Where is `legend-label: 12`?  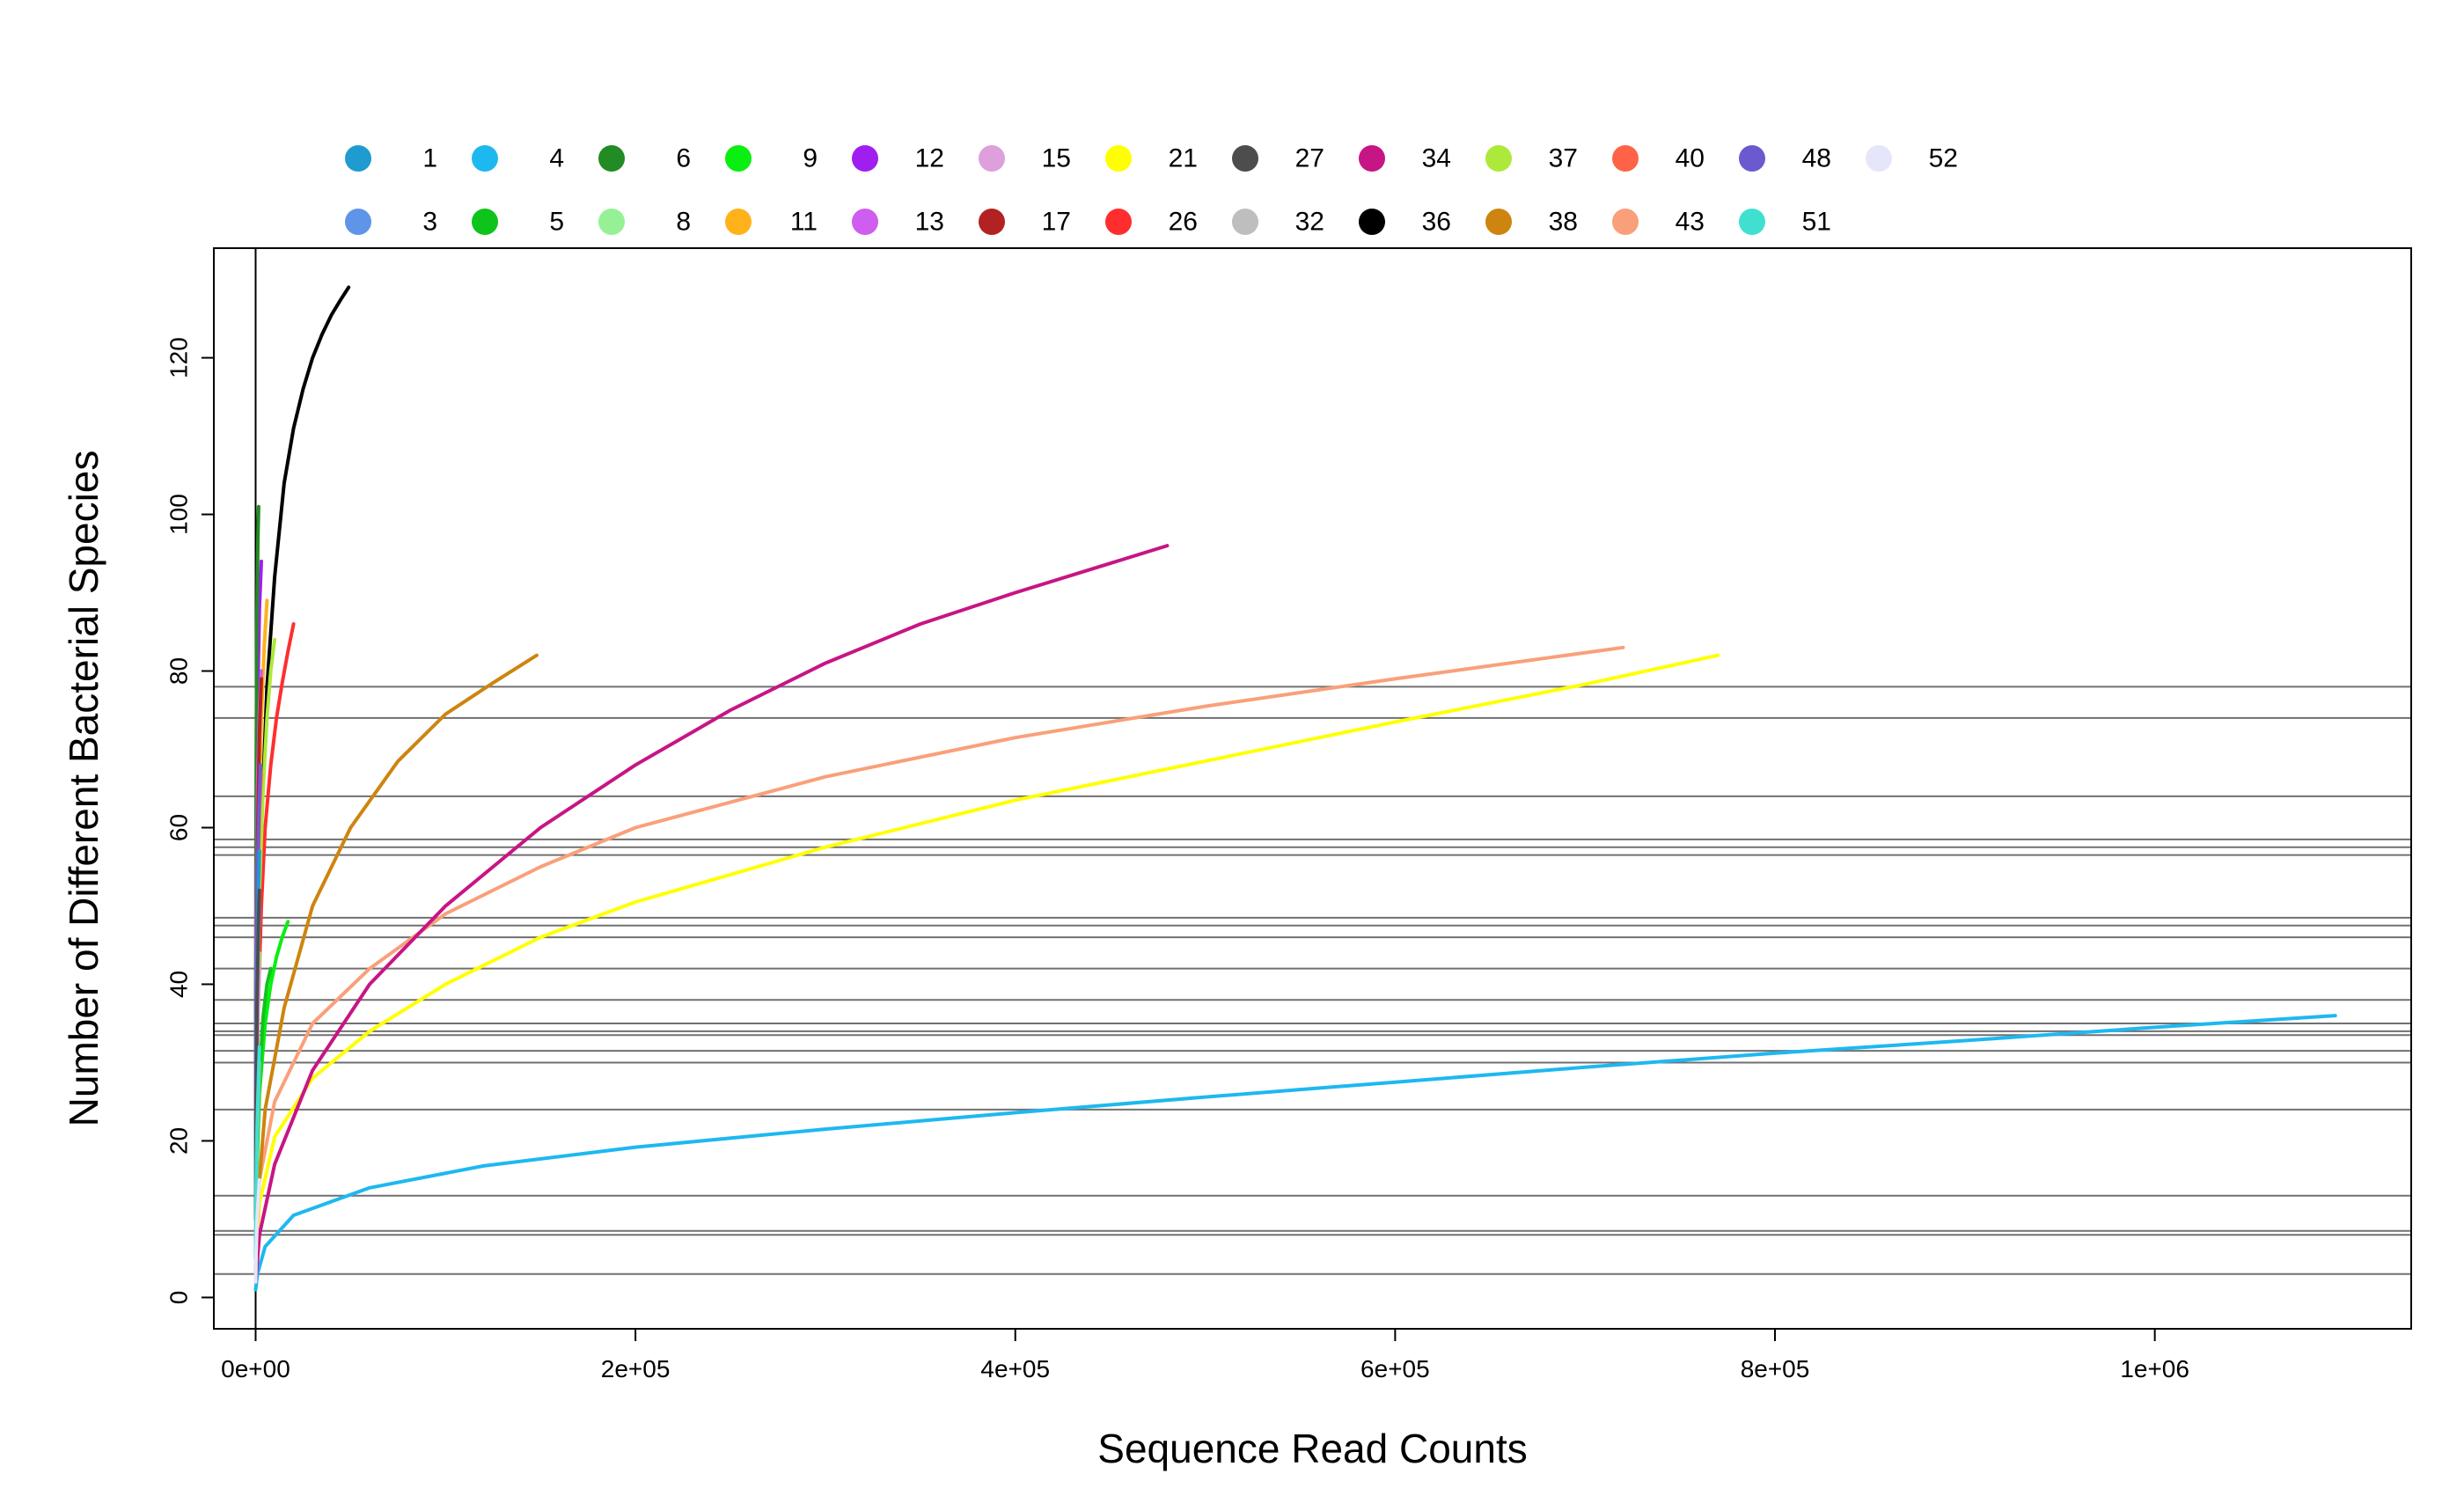 legend-label: 12 is located at coordinates (929, 158).